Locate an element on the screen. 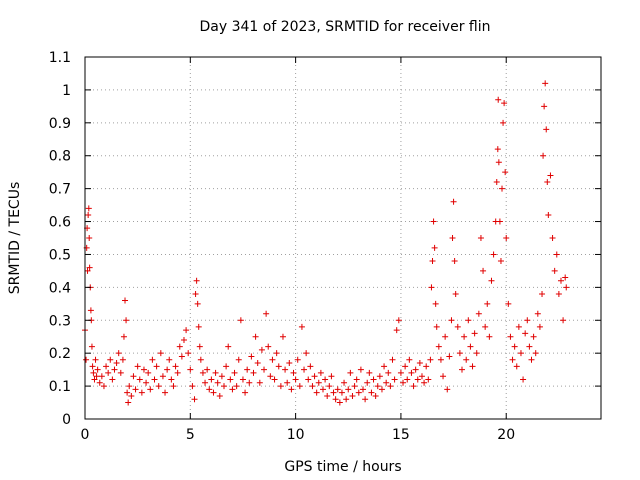 The height and width of the screenshot is (480, 640). y-tick-label: 0 is located at coordinates (66, 420).